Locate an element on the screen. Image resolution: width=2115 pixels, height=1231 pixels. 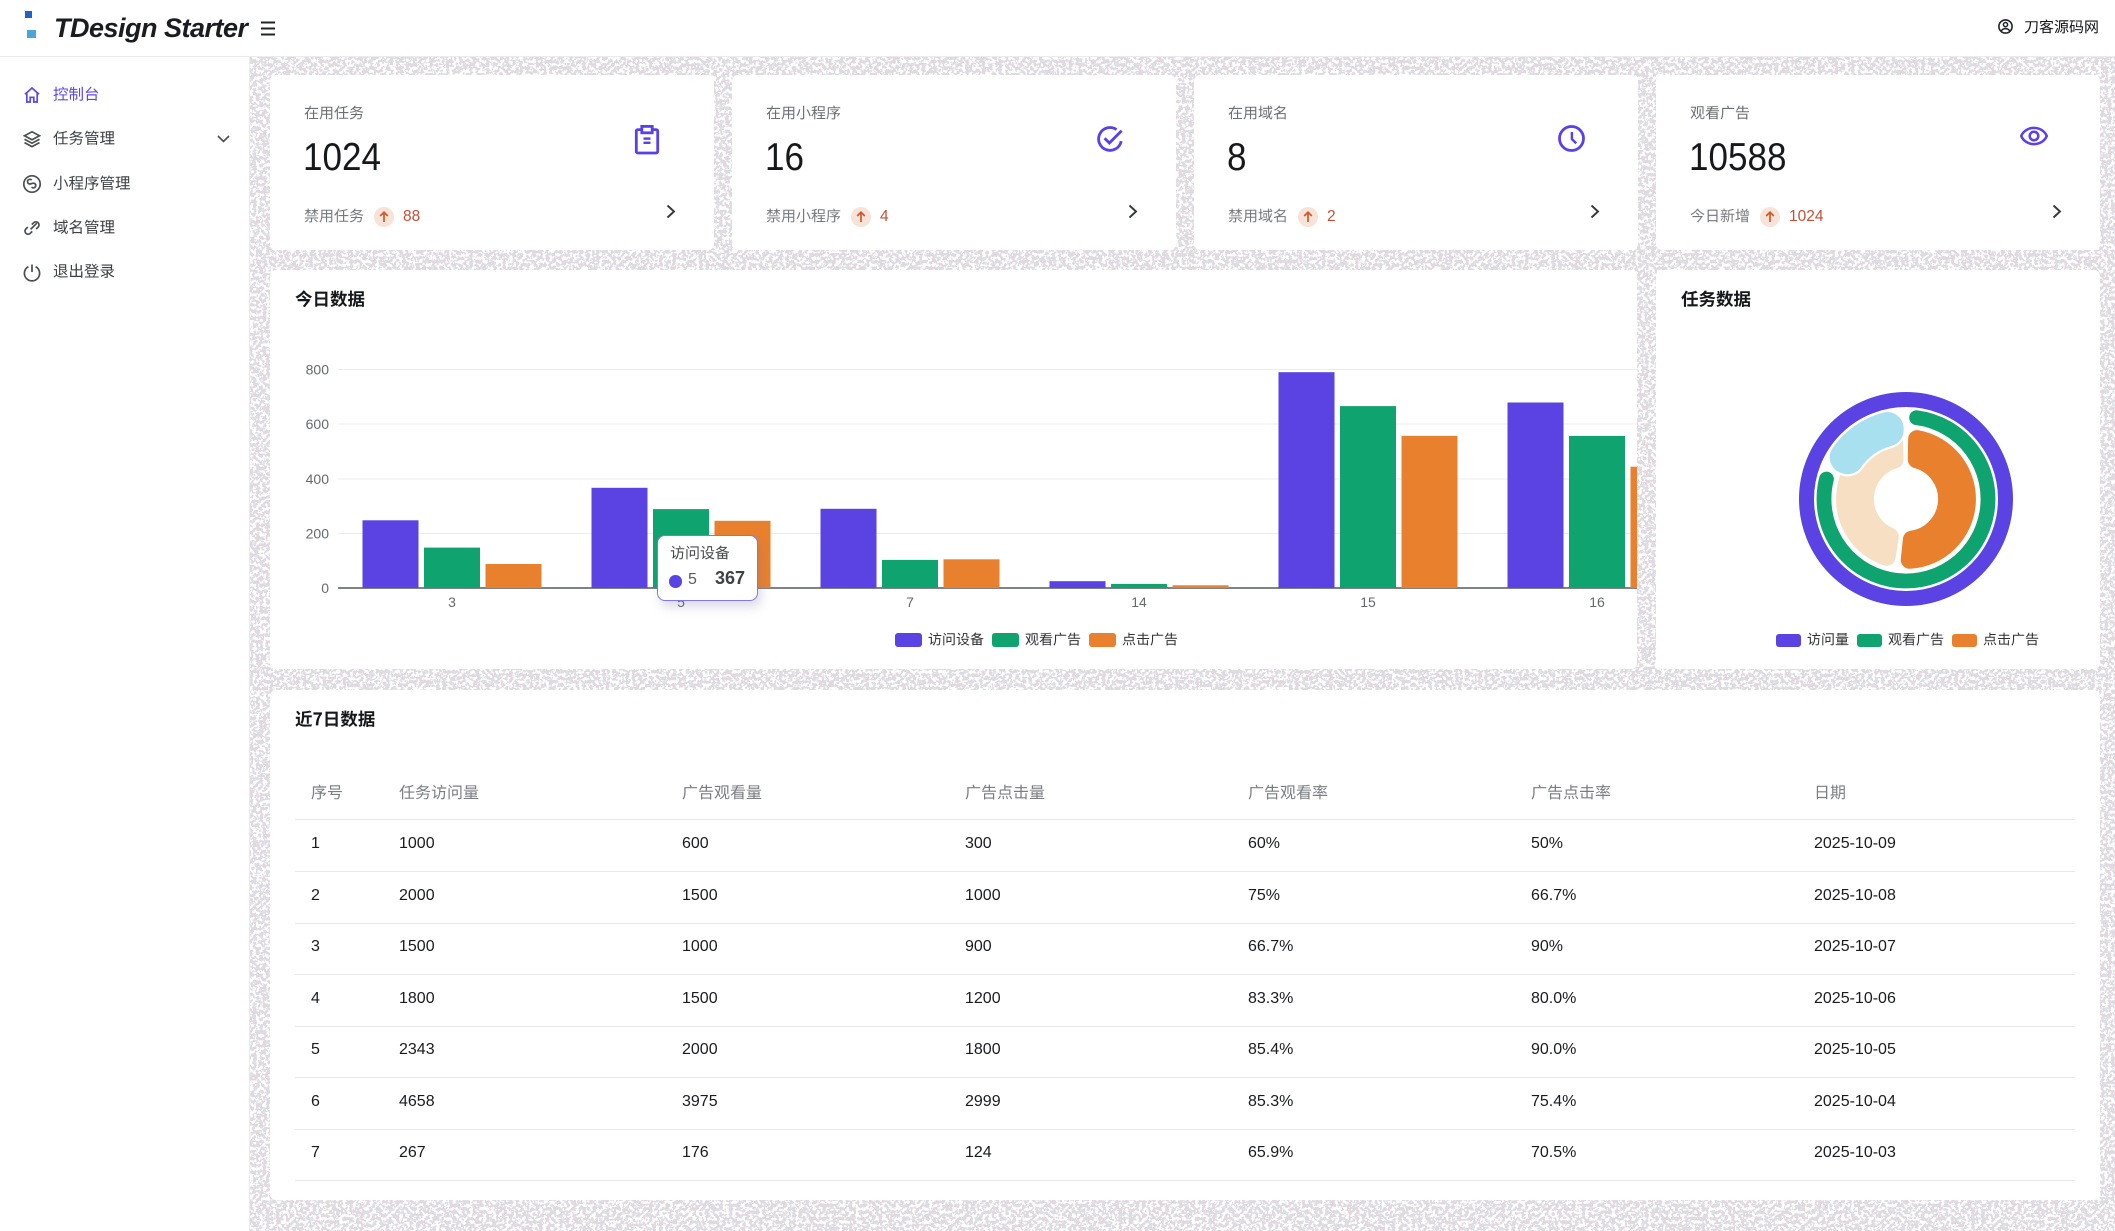
svg-text: 14 is located at coordinates (1139, 602).